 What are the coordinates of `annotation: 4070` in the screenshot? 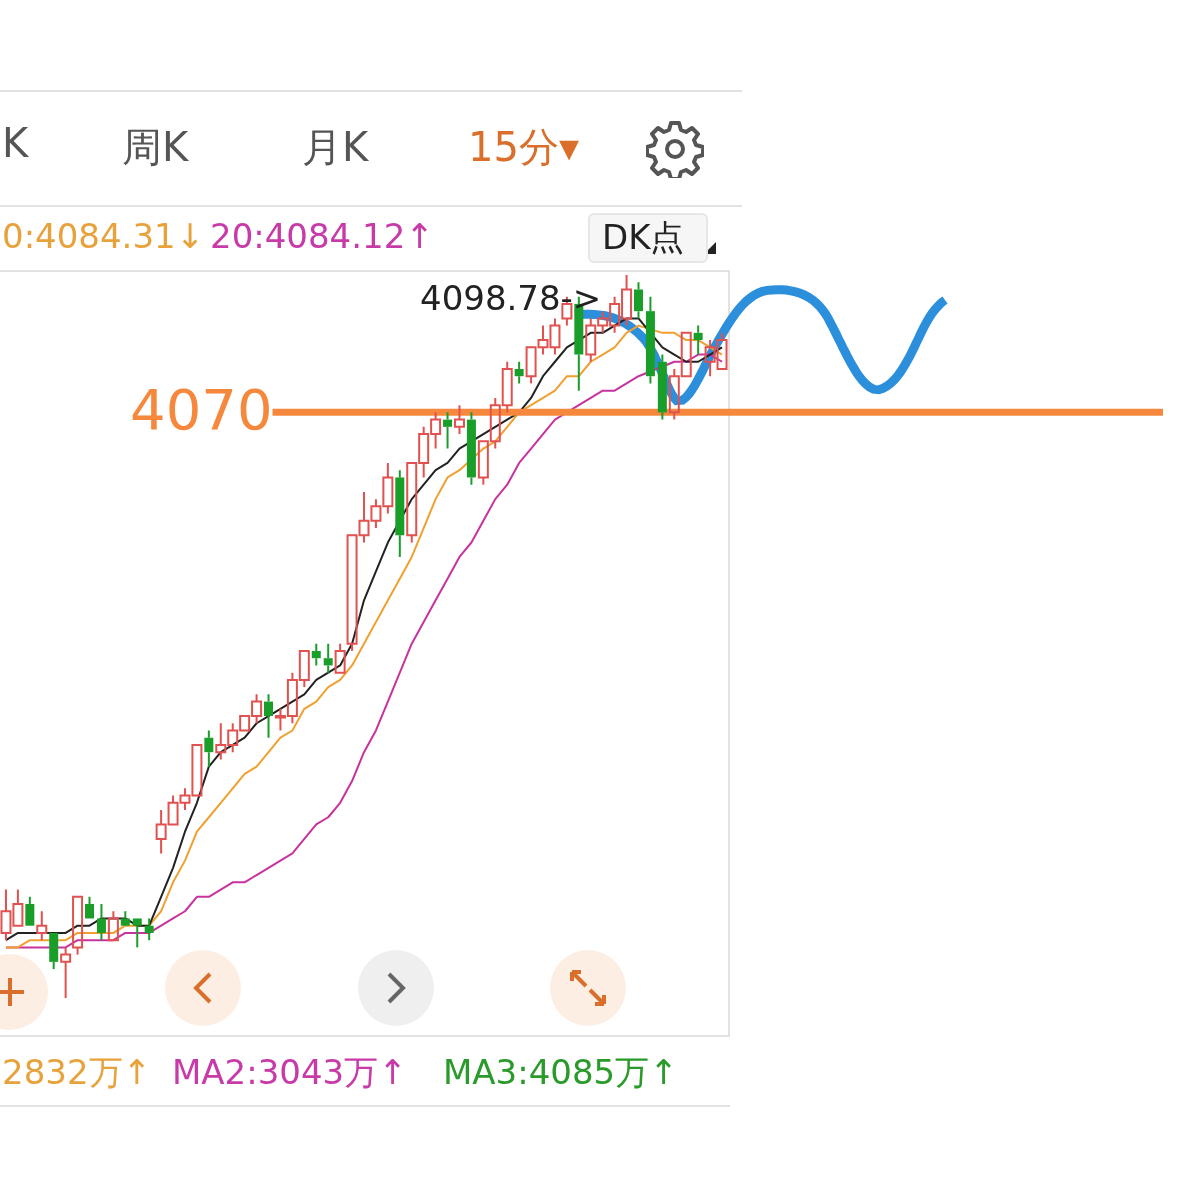 It's located at (201, 409).